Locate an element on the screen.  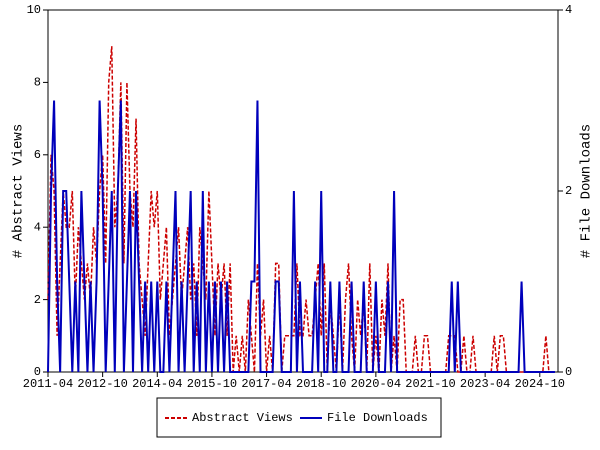
y-axis-label: # Abstract Views is located at coordinates (19, 191).